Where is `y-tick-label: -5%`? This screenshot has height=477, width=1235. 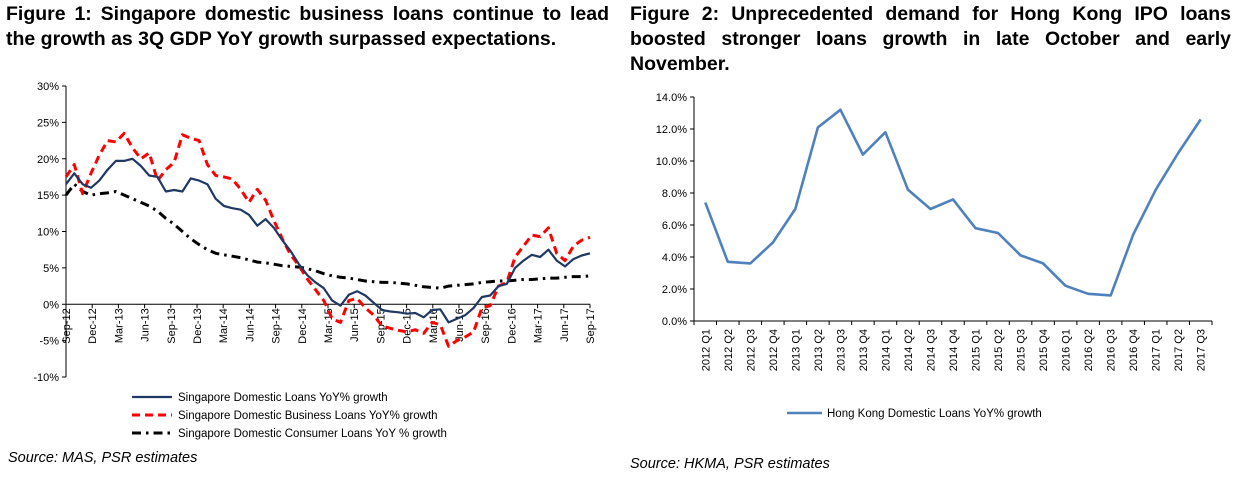
y-tick-label: -5% is located at coordinates (49, 342).